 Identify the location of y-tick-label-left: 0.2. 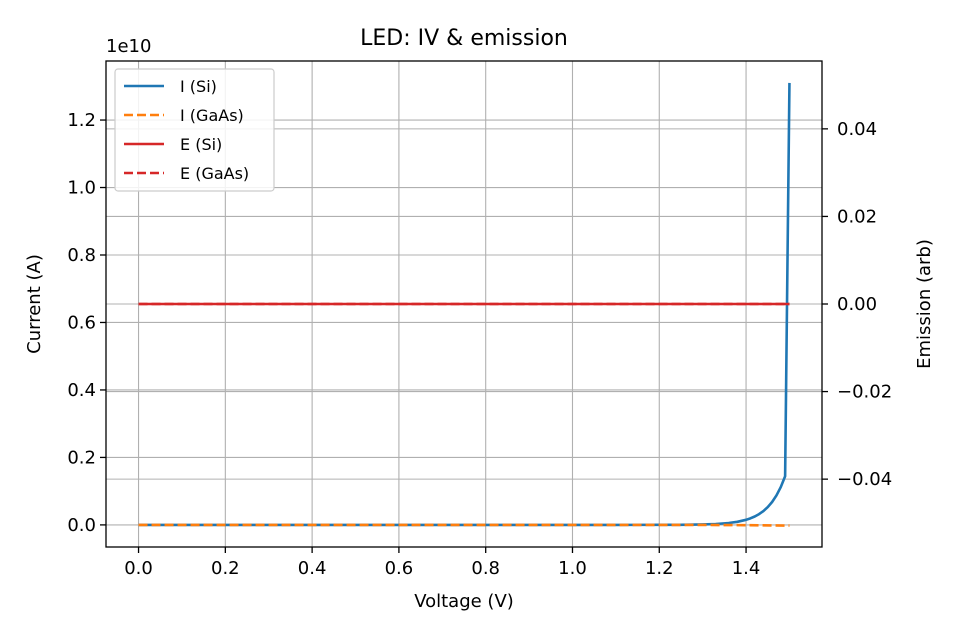
(81, 457).